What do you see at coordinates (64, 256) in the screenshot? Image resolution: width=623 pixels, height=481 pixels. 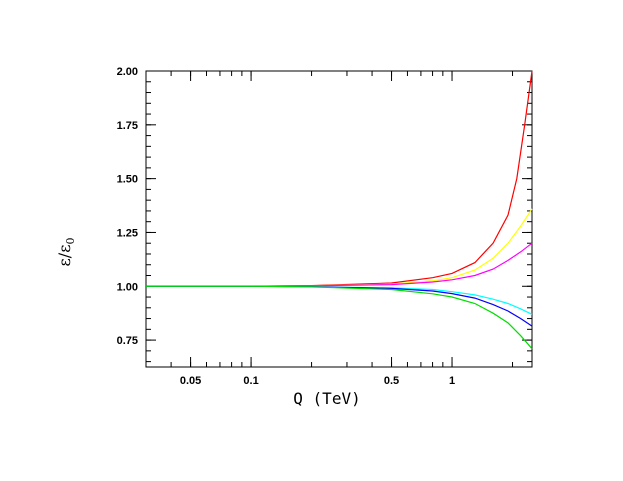 I see `y-axis-label-main: ε/ε` at bounding box center [64, 256].